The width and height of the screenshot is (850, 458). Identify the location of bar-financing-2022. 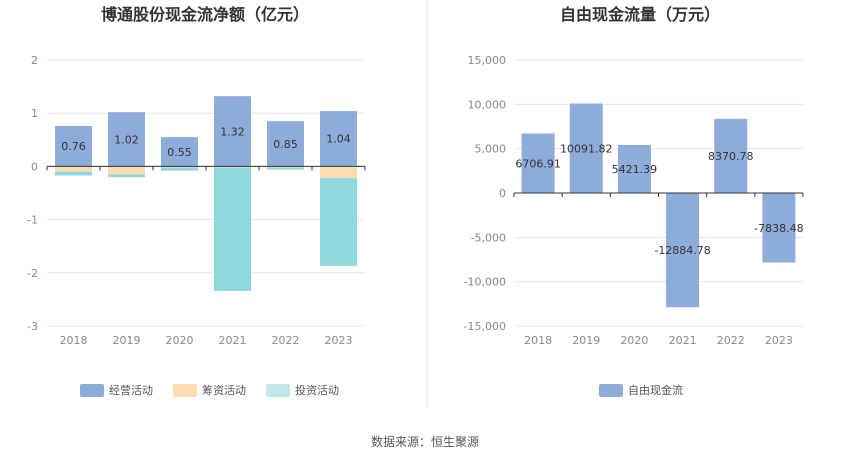
(285, 167).